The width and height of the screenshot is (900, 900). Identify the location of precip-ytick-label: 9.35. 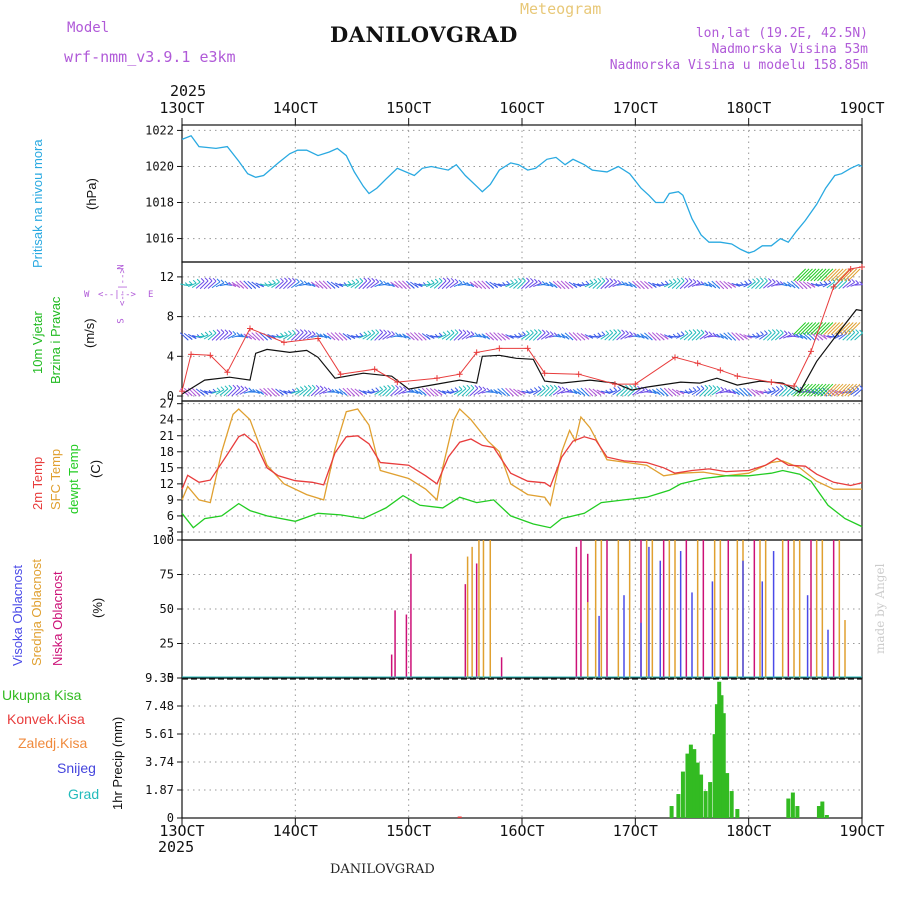
(159, 678).